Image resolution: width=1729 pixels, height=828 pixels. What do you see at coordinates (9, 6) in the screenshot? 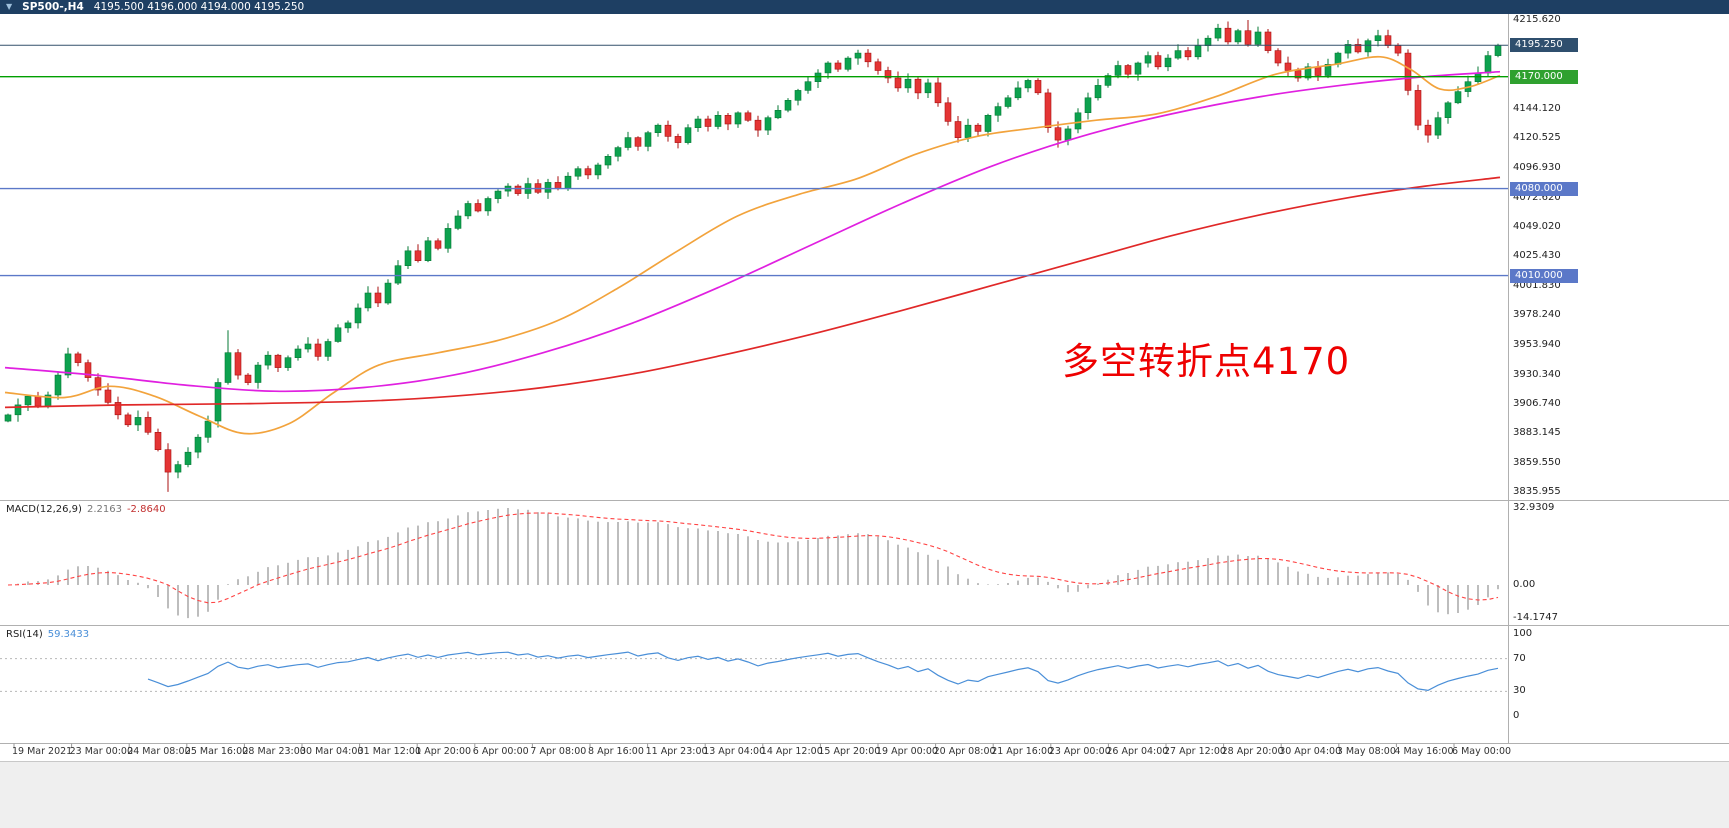
I see `symbol-dropdown-icon: ▼` at bounding box center [9, 6].